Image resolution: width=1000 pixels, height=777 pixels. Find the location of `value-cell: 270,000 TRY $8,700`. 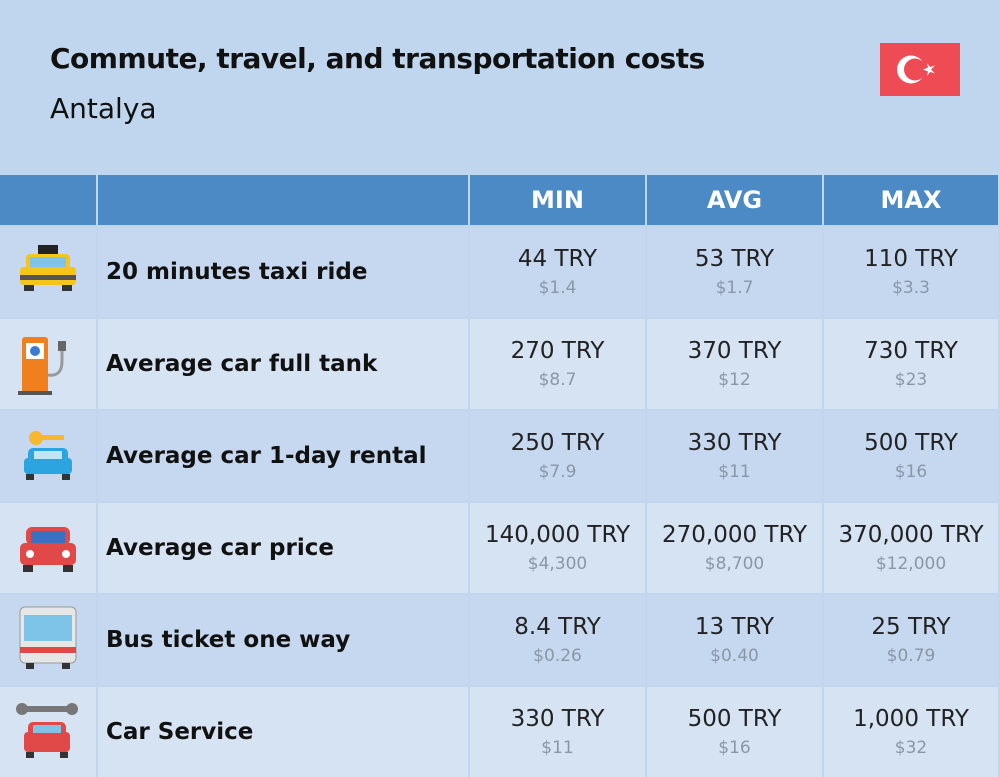

value-cell: 270,000 TRY $8,700 is located at coordinates (734, 548).